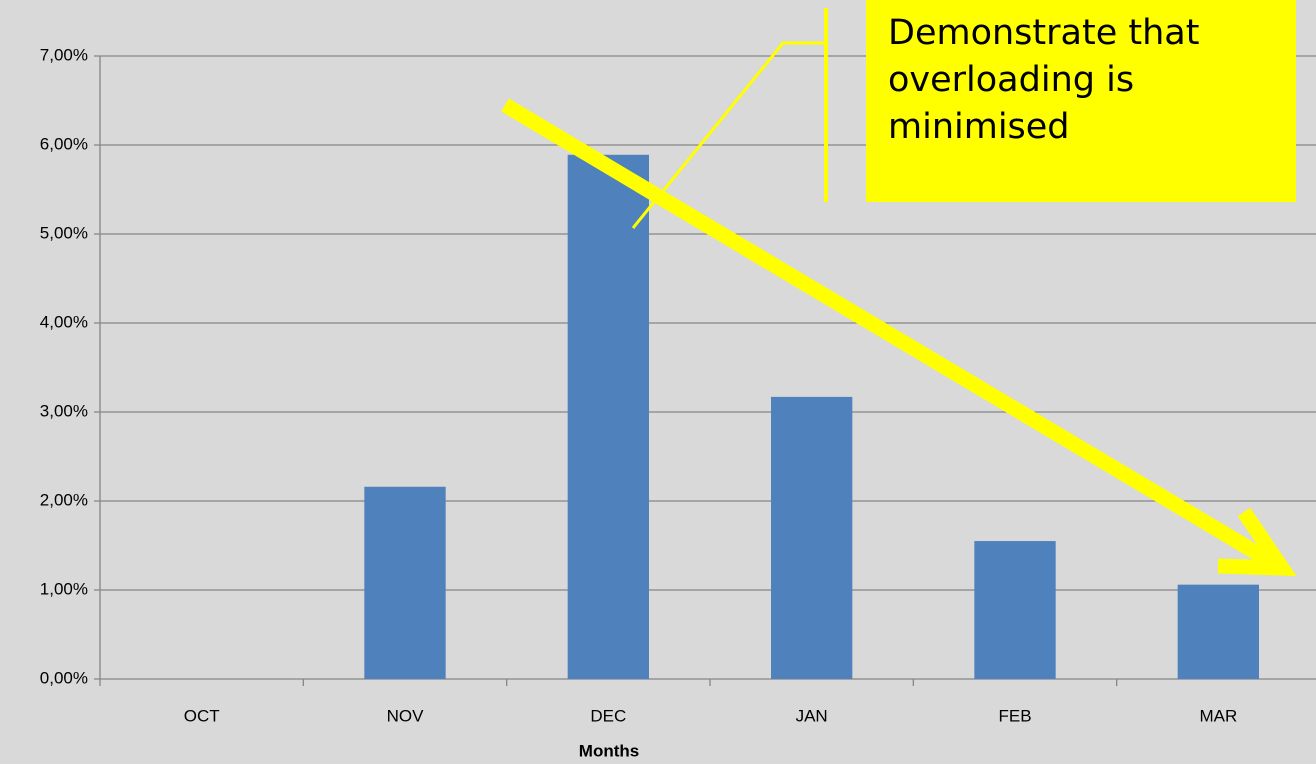  What do you see at coordinates (406, 715) in the screenshot?
I see `x-tick-label: NOV` at bounding box center [406, 715].